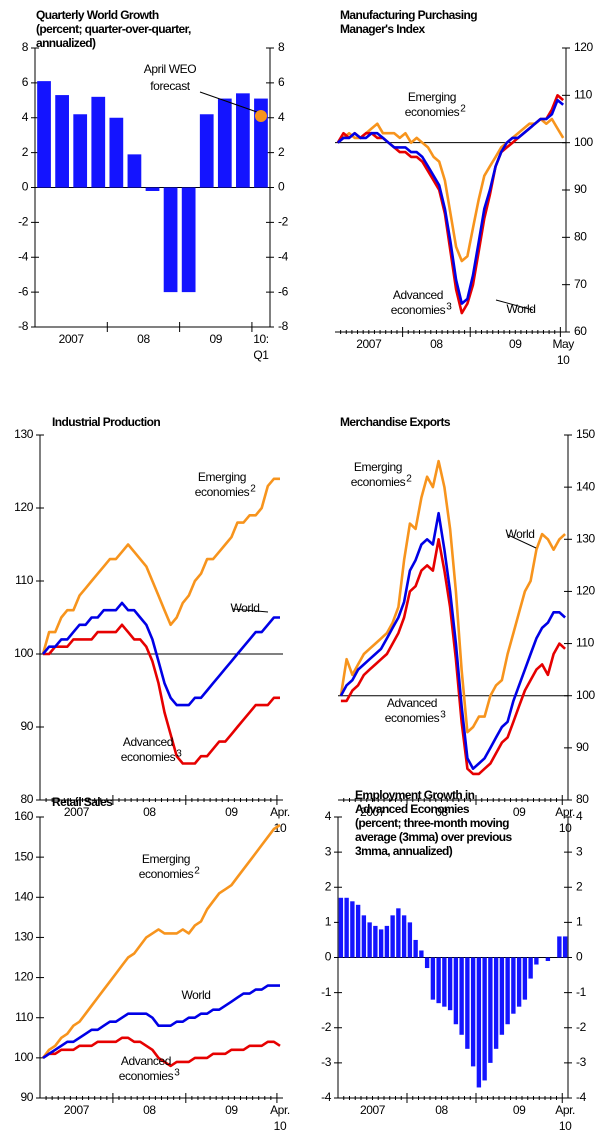 The height and width of the screenshot is (1141, 610). I want to click on chart-title: Retail Sales, so click(82, 802).